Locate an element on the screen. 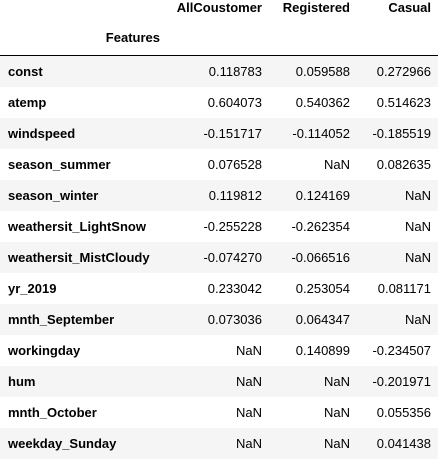 This screenshot has width=438, height=459. table-row: mnth_October NaN NaN 0.055356 is located at coordinates (219, 412).